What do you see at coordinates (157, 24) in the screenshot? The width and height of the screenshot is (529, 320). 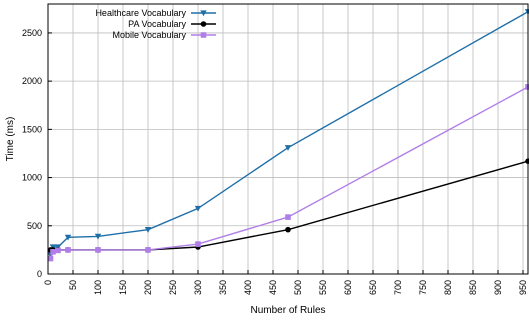 I see `legend-label: PA Vocabulary` at bounding box center [157, 24].